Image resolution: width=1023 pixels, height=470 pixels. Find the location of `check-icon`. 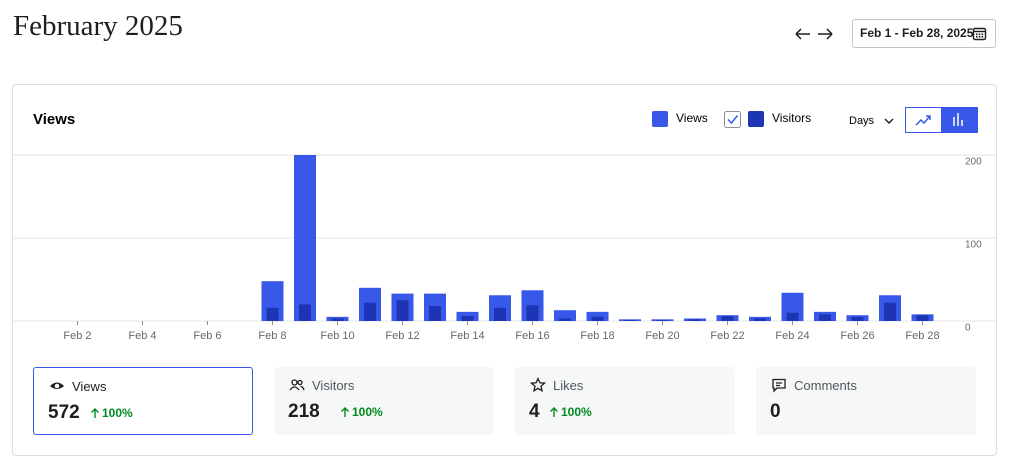

check-icon is located at coordinates (733, 120).